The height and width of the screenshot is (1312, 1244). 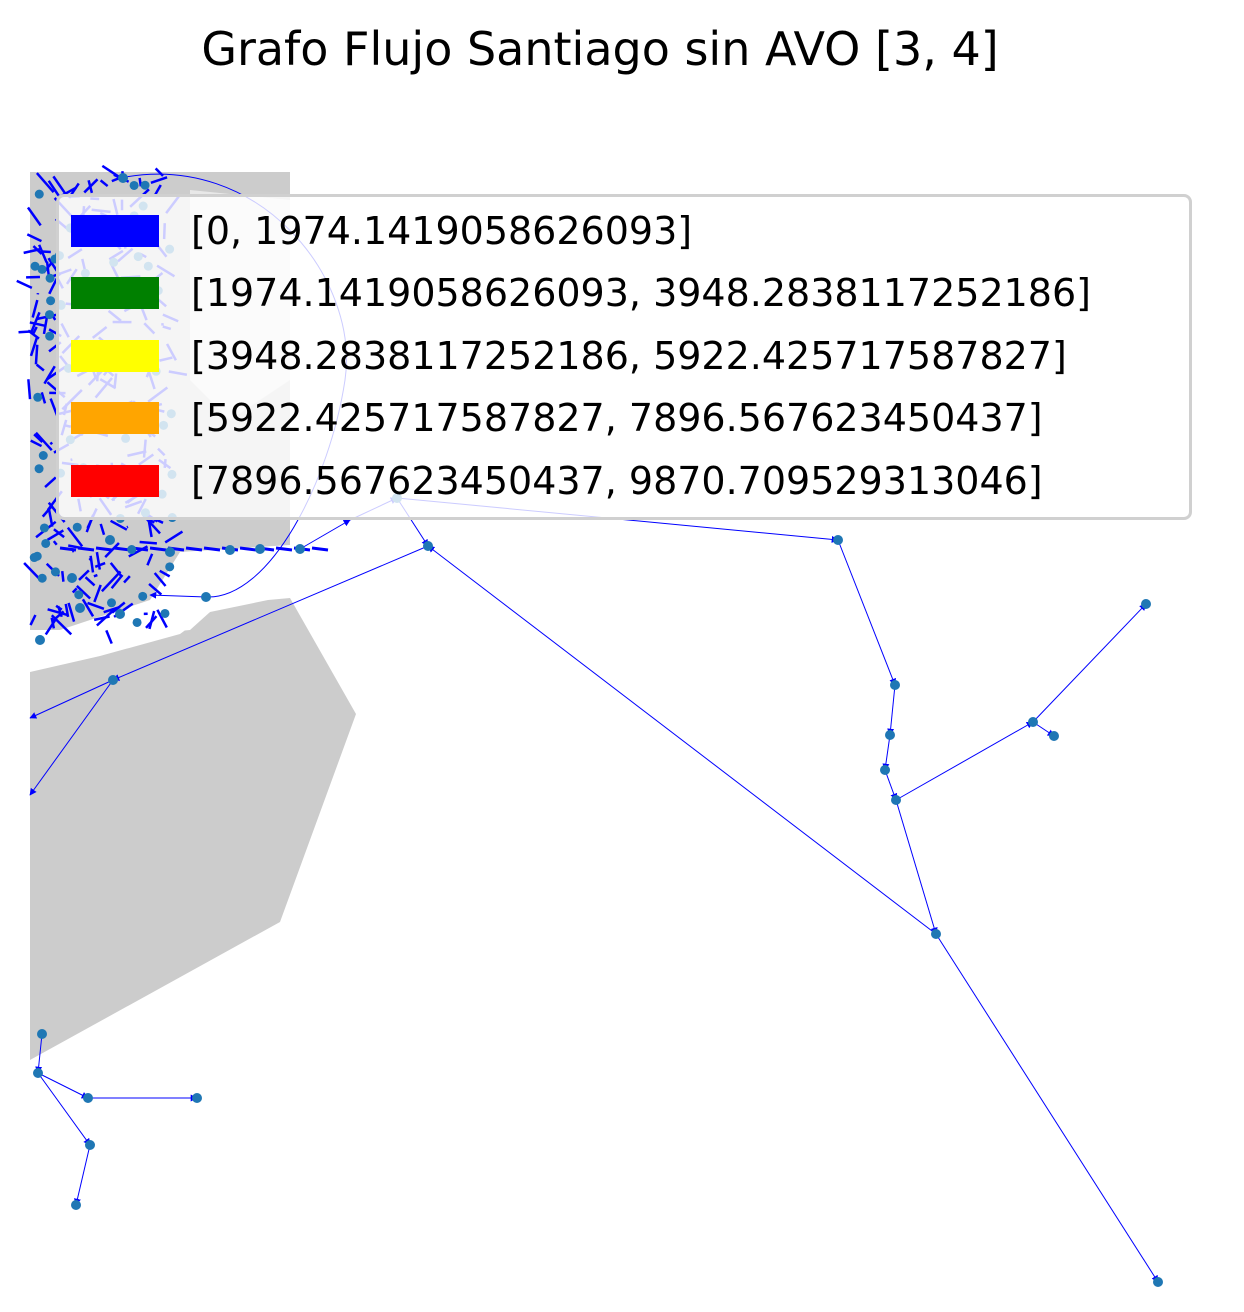 I want to click on legend-label: [0, 1974.1419058626093], so click(x=442, y=231).